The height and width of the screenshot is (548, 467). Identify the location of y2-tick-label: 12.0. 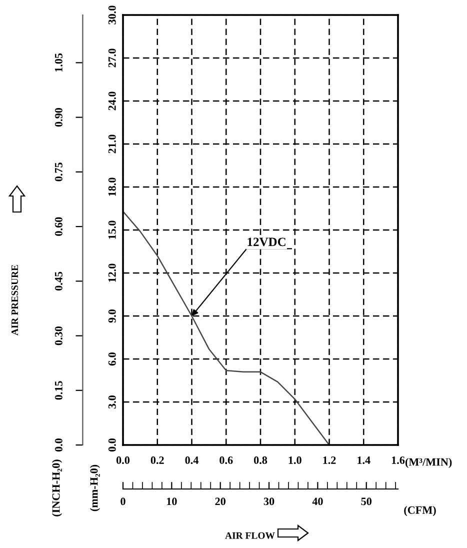
(112, 273).